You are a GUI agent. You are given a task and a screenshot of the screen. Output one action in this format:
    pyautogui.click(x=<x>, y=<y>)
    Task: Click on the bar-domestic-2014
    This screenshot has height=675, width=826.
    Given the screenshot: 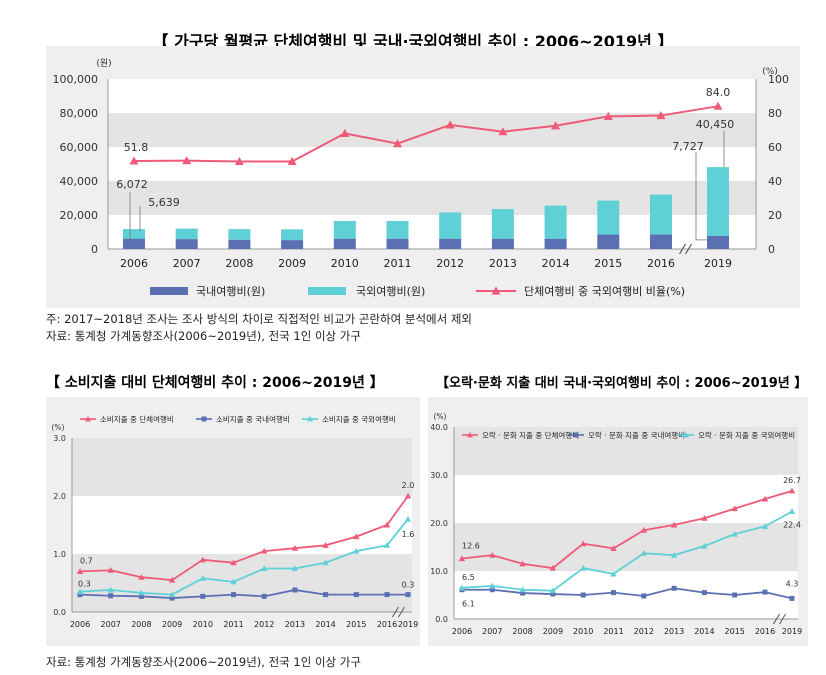 What is the action you would take?
    pyautogui.click(x=555, y=243)
    